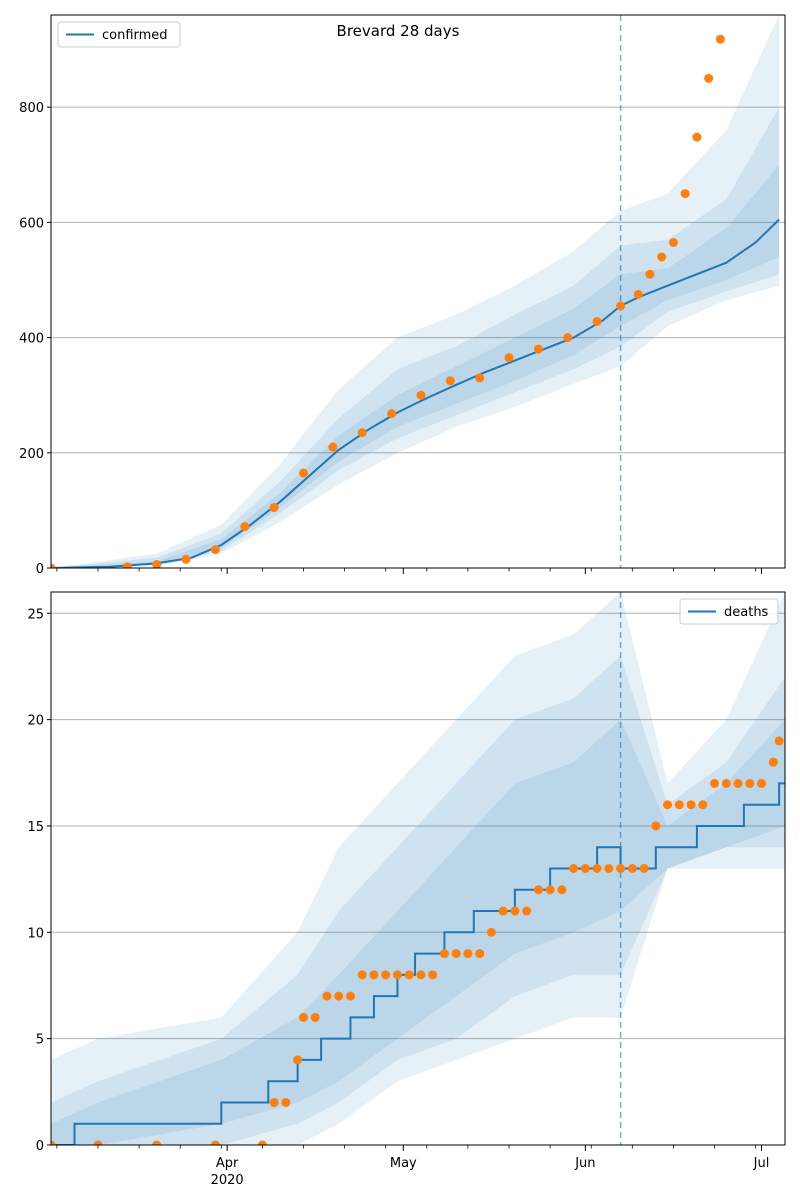 Image resolution: width=800 pixels, height=1200 pixels. Describe the element at coordinates (31, 454) in the screenshot. I see `confirmed-ytick-label: 200` at that location.